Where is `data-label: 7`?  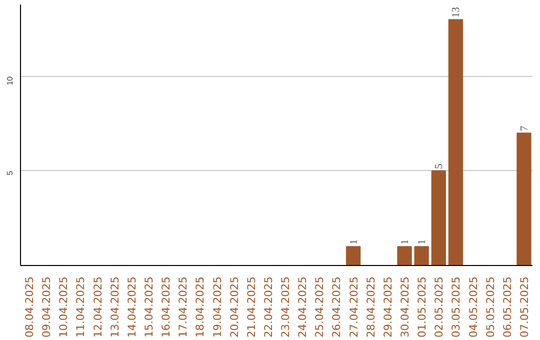
data-label: 7 is located at coordinates (524, 128).